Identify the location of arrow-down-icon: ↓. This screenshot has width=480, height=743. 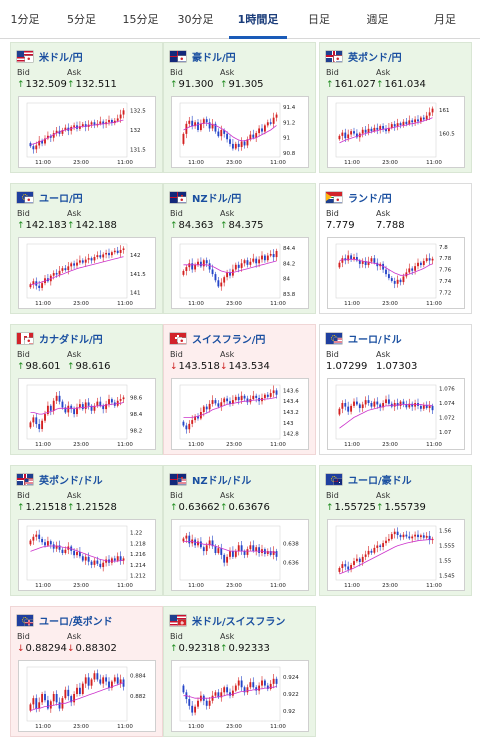
(71, 649).